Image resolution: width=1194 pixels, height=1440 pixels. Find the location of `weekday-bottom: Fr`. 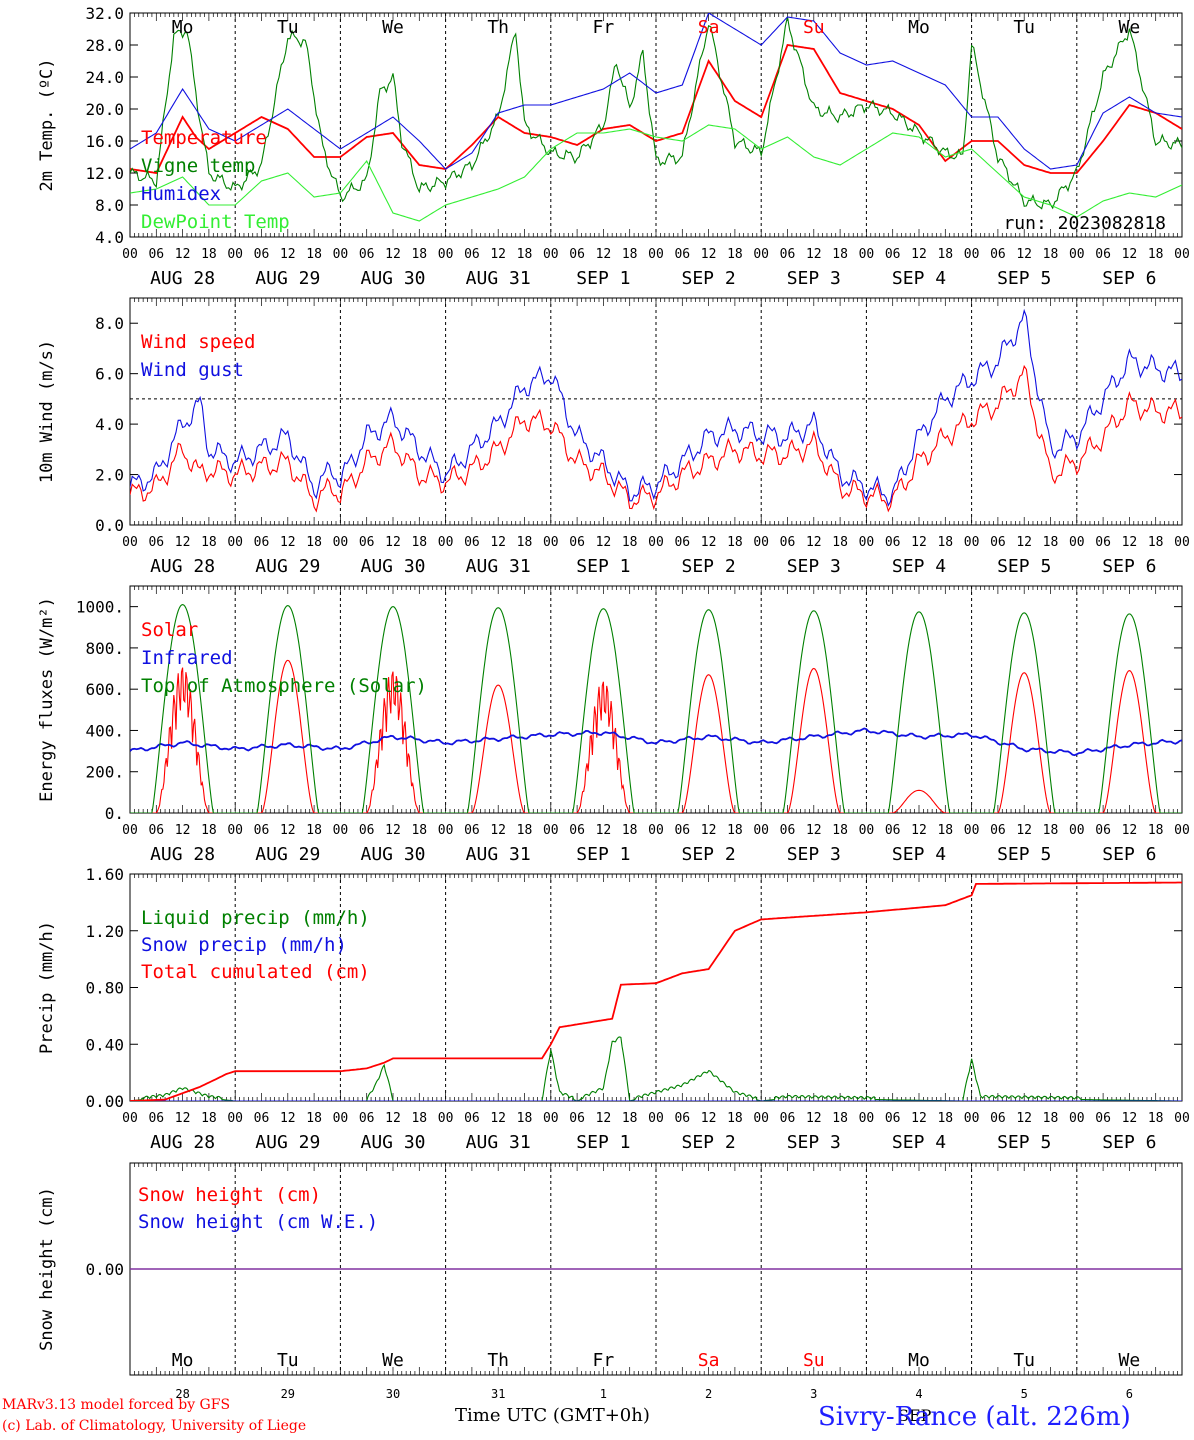

weekday-bottom: Fr is located at coordinates (604, 1360).